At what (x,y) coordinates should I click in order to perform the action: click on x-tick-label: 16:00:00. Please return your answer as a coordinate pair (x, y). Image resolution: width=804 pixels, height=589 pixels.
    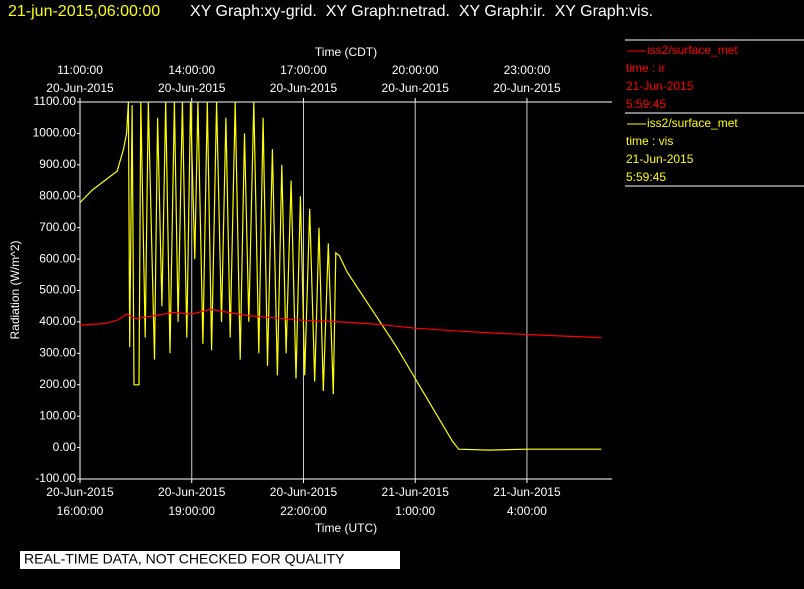
    Looking at the image, I should click on (80, 511).